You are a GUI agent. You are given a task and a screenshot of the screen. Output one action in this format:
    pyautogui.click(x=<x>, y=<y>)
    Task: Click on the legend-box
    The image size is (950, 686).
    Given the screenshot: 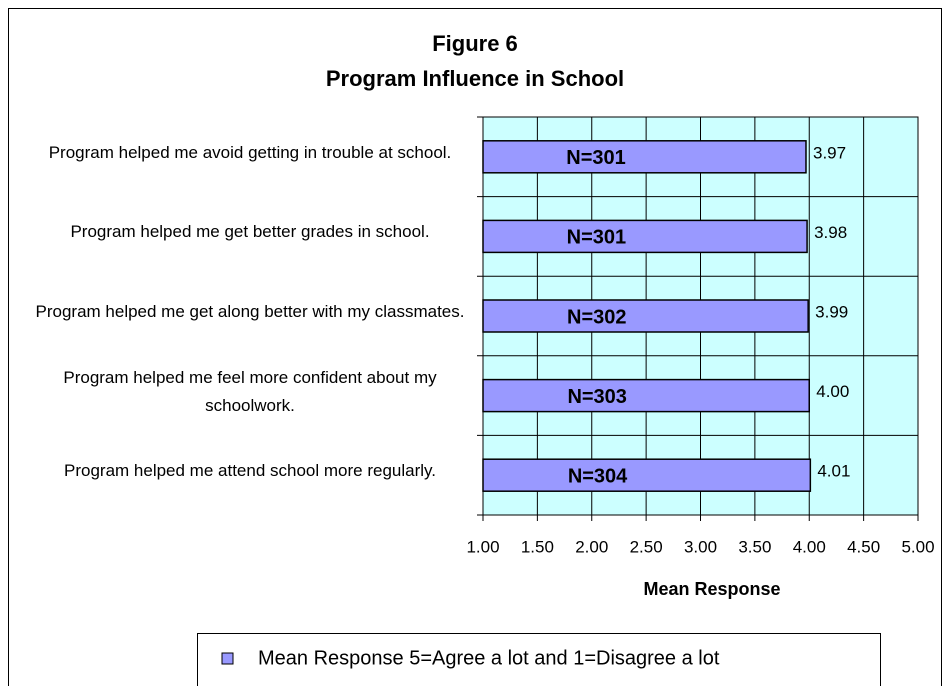 What is the action you would take?
    pyautogui.click(x=539, y=659)
    